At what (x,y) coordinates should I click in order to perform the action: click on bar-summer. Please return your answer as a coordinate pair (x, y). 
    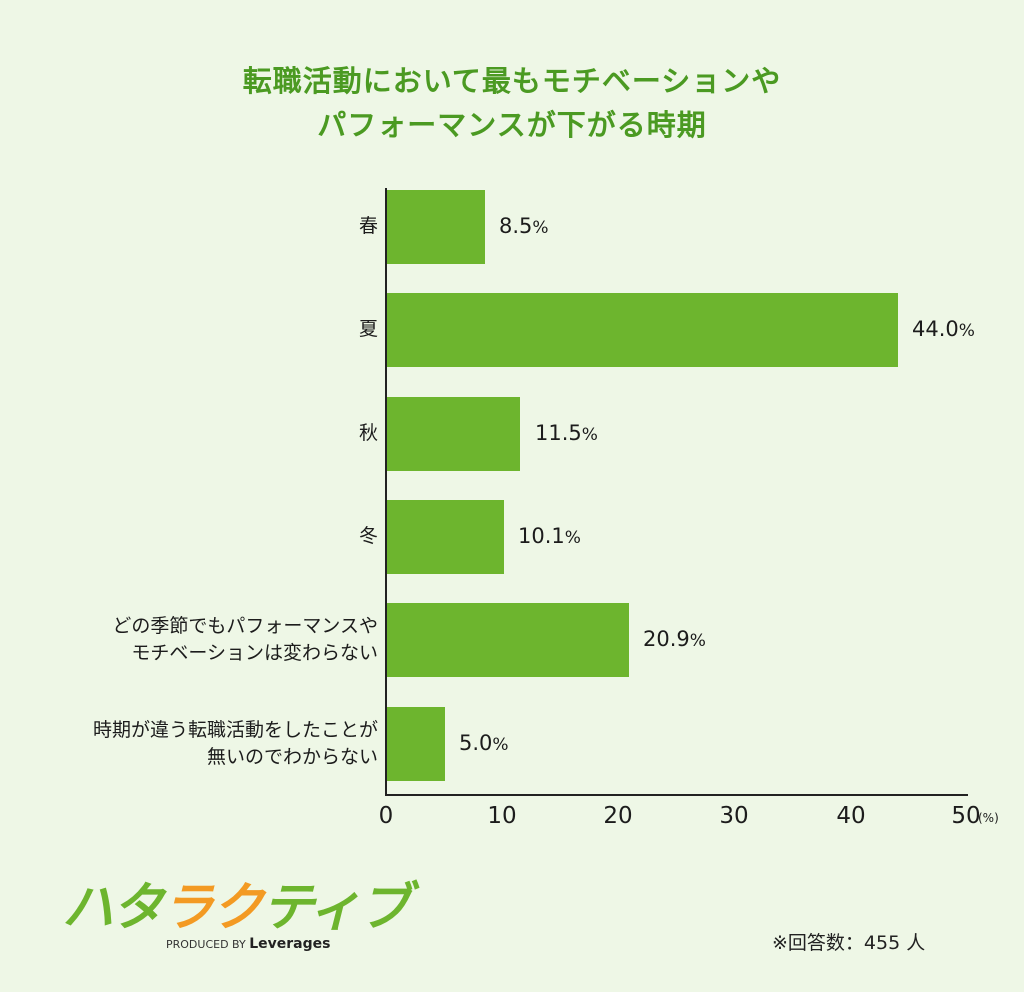
    Looking at the image, I should click on (642, 330).